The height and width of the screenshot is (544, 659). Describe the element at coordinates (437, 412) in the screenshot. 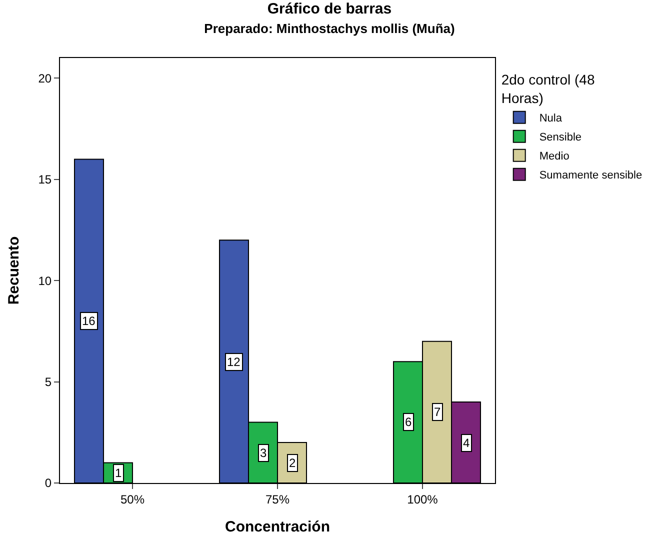

I see `data-label: 7` at that location.